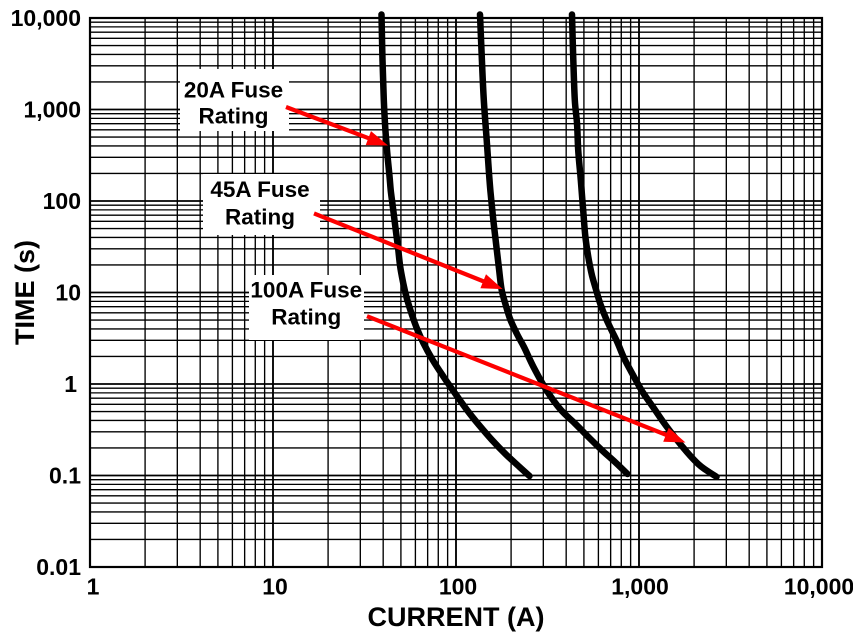 Image resolution: width=853 pixels, height=642 pixels. I want to click on svg-text: TIME (s), so click(25, 292).